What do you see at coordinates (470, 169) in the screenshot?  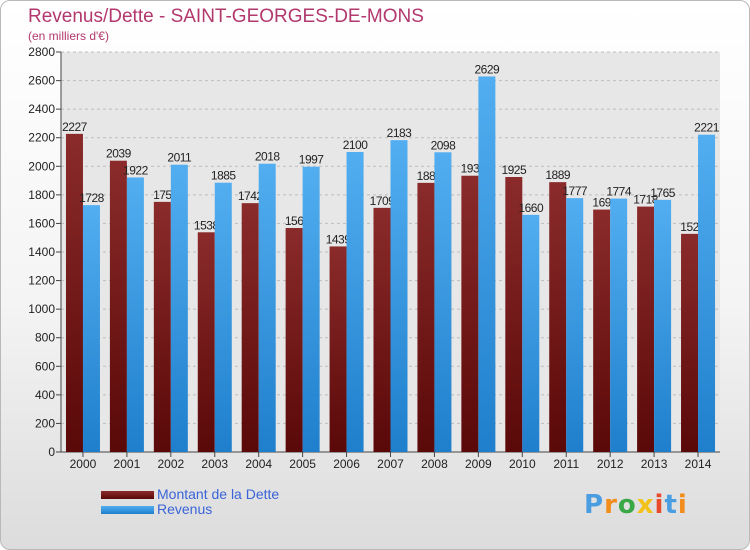 I see `data-label: 193` at bounding box center [470, 169].